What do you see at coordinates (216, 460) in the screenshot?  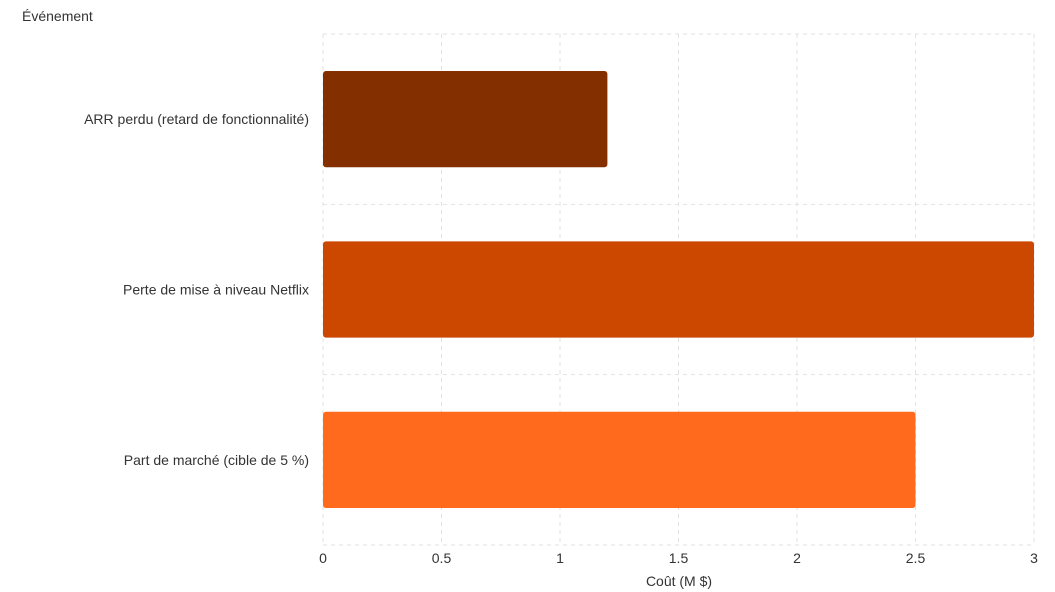 I see `y-tick-label-2: Part de marché (cible de 5 %)` at bounding box center [216, 460].